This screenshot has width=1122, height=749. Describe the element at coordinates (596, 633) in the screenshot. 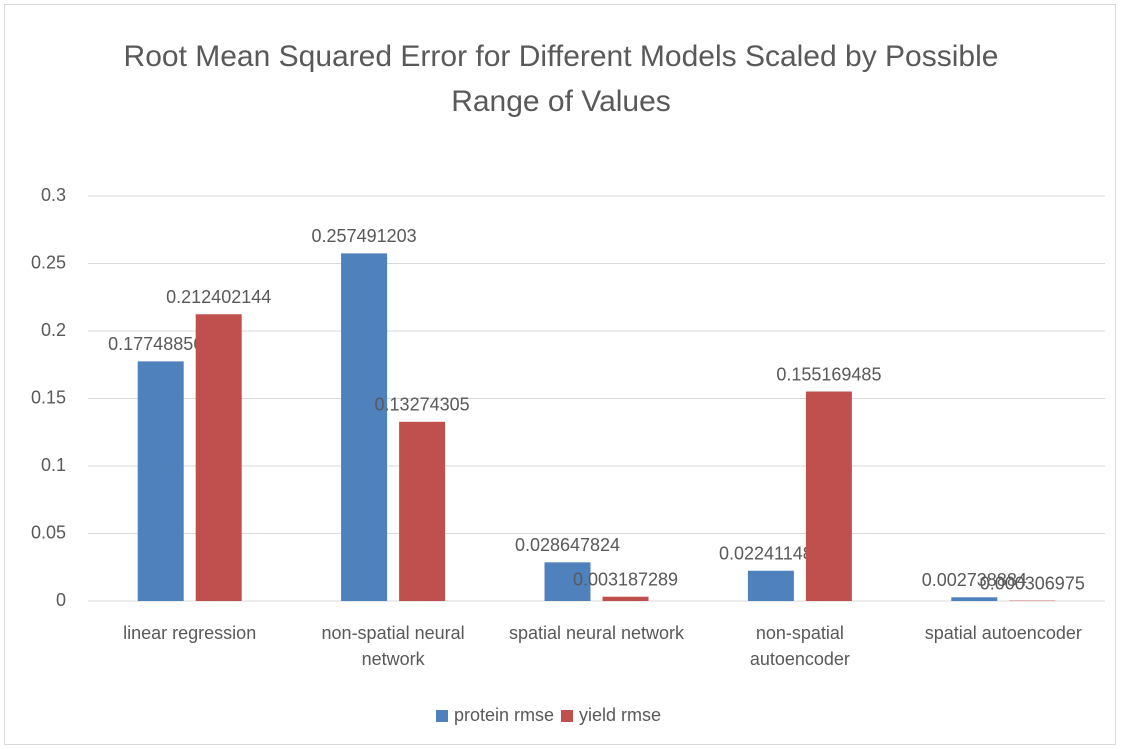

I see `x-tick-label: spatial neural network` at that location.